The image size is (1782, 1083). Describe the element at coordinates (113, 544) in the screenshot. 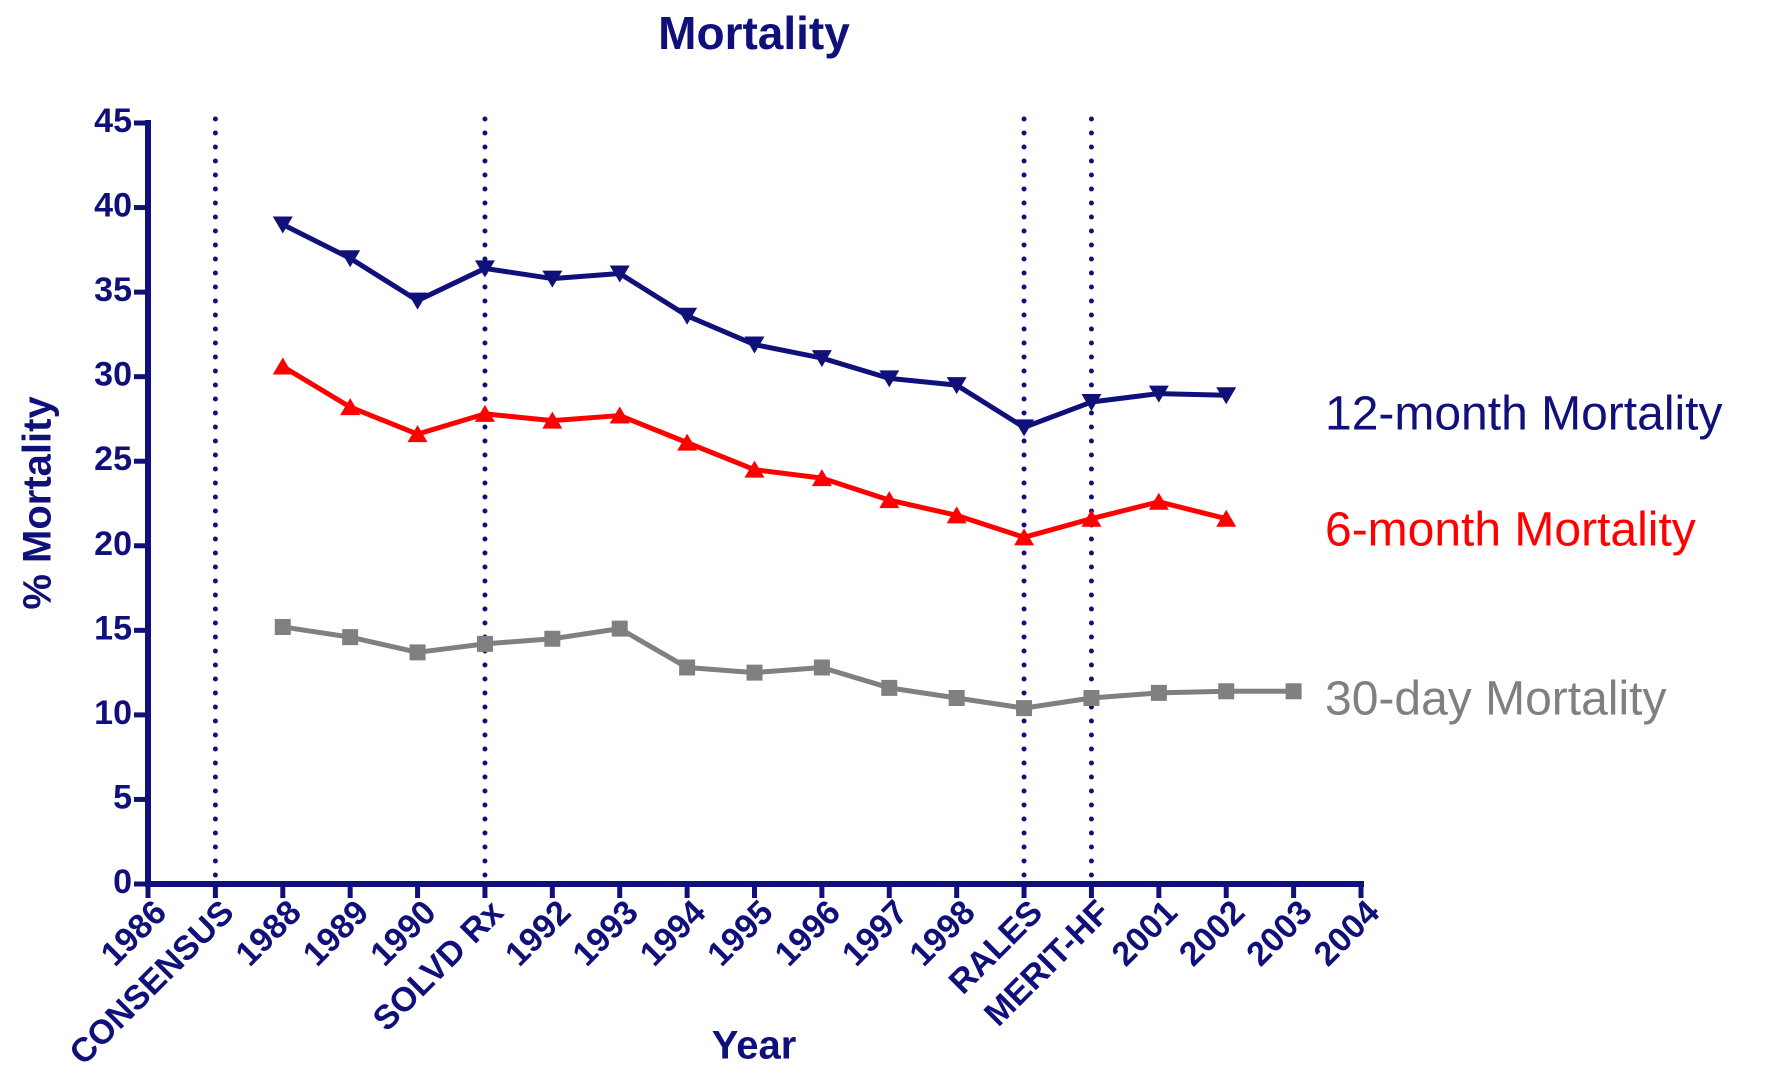

I see `y-tick-label: 20` at that location.